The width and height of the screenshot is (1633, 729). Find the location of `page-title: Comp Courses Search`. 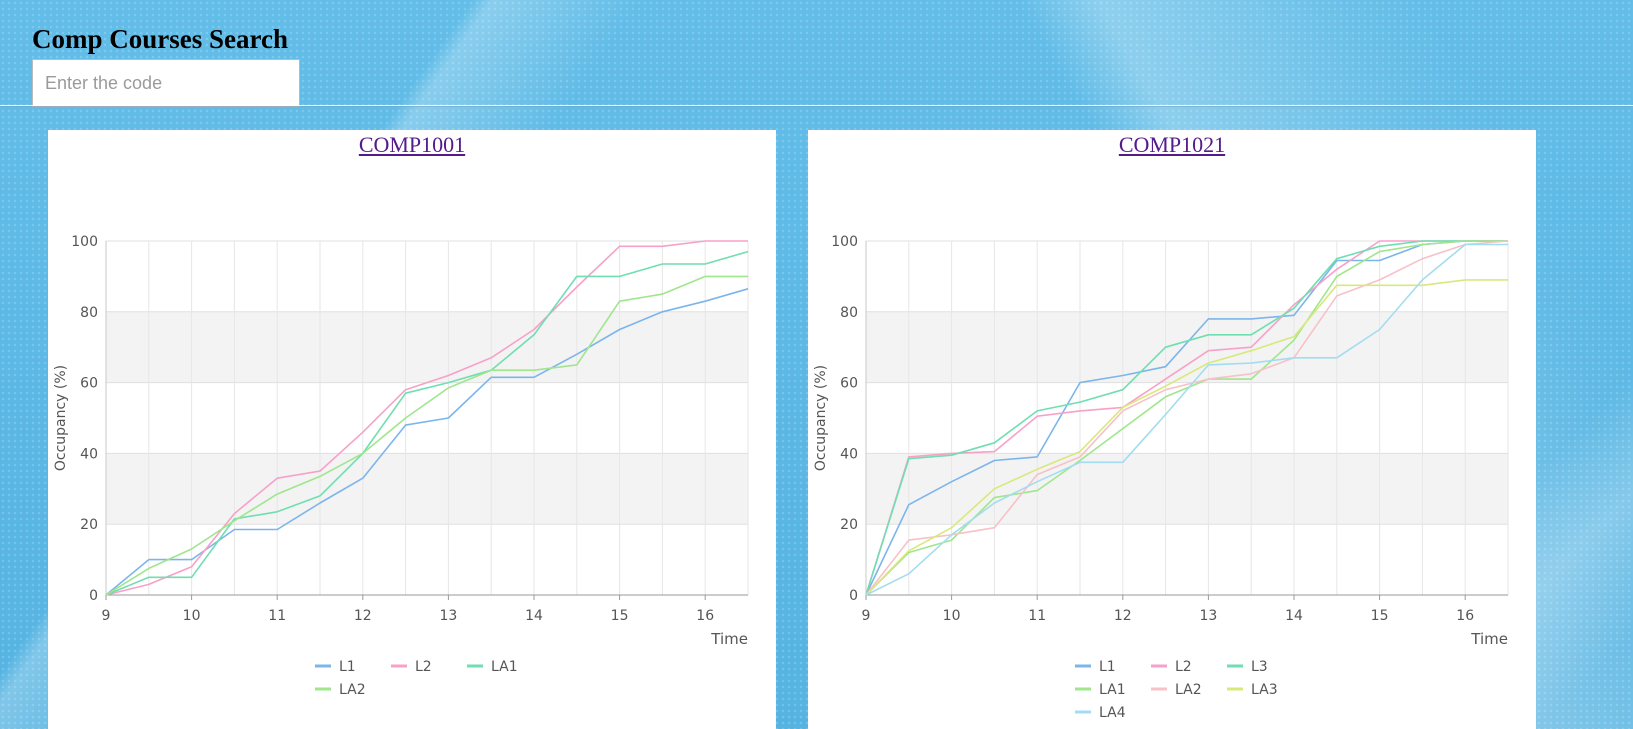

page-title: Comp Courses Search is located at coordinates (160, 39).